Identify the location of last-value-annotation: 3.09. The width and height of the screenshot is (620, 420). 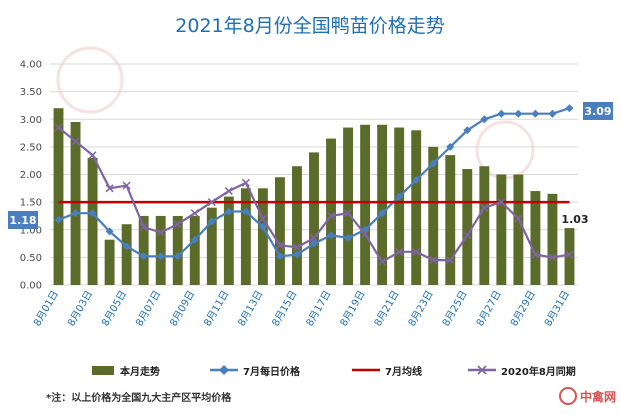
(598, 111).